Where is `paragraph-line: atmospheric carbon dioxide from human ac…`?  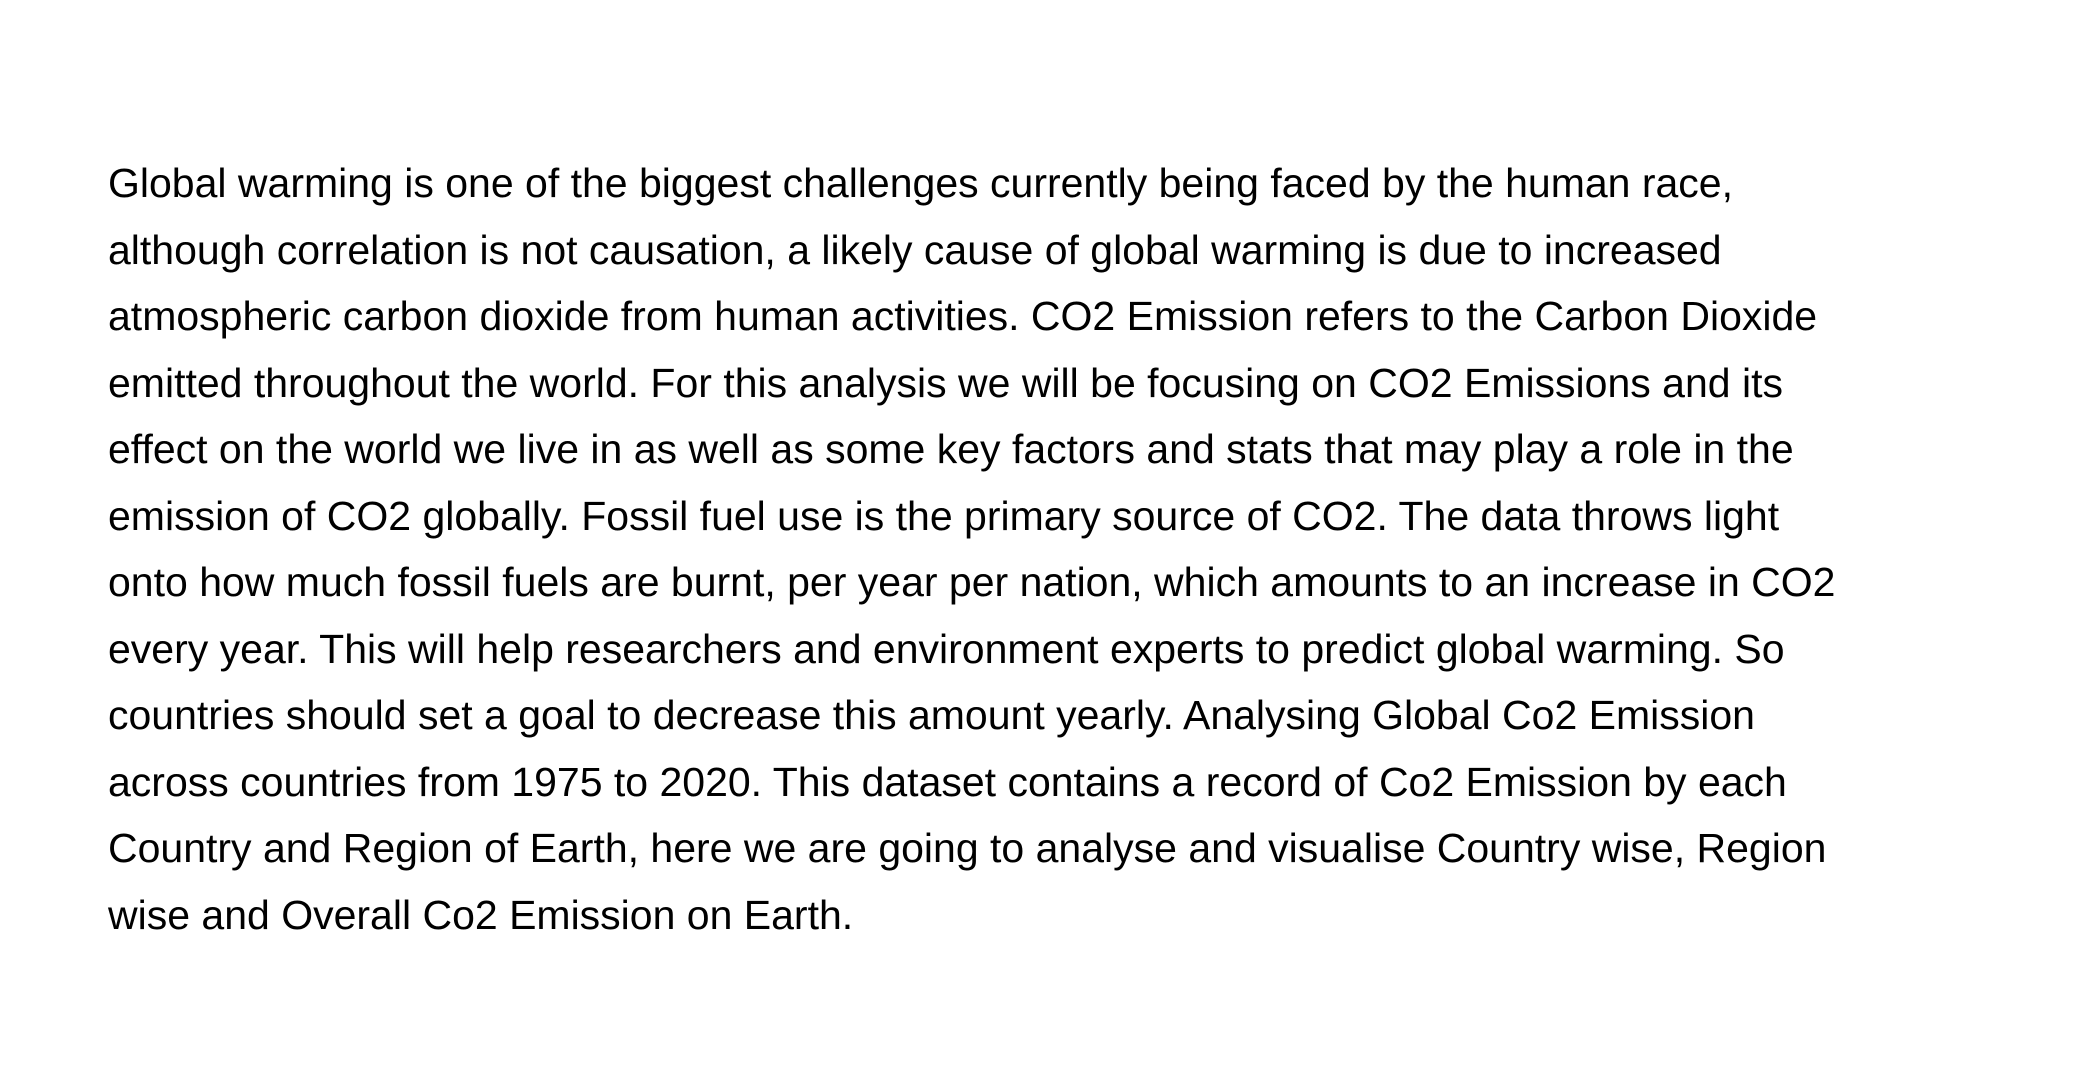 paragraph-line: atmospheric carbon dioxide from human ac… is located at coordinates (963, 316).